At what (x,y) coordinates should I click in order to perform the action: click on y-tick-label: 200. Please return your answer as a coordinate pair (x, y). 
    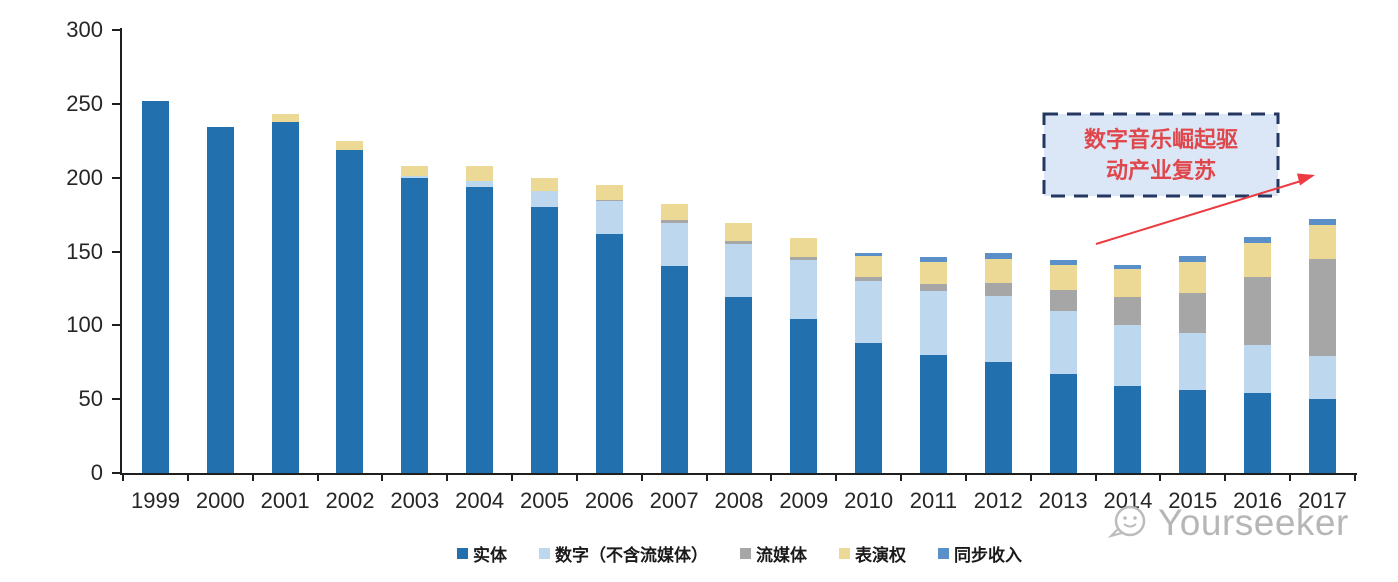
    Looking at the image, I should click on (84, 177).